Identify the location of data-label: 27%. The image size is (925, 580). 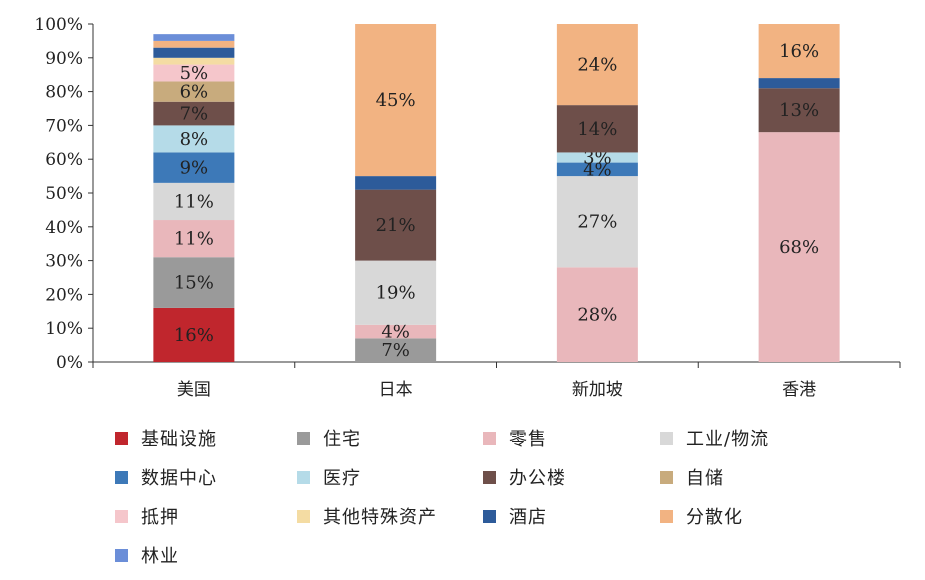
(597, 222).